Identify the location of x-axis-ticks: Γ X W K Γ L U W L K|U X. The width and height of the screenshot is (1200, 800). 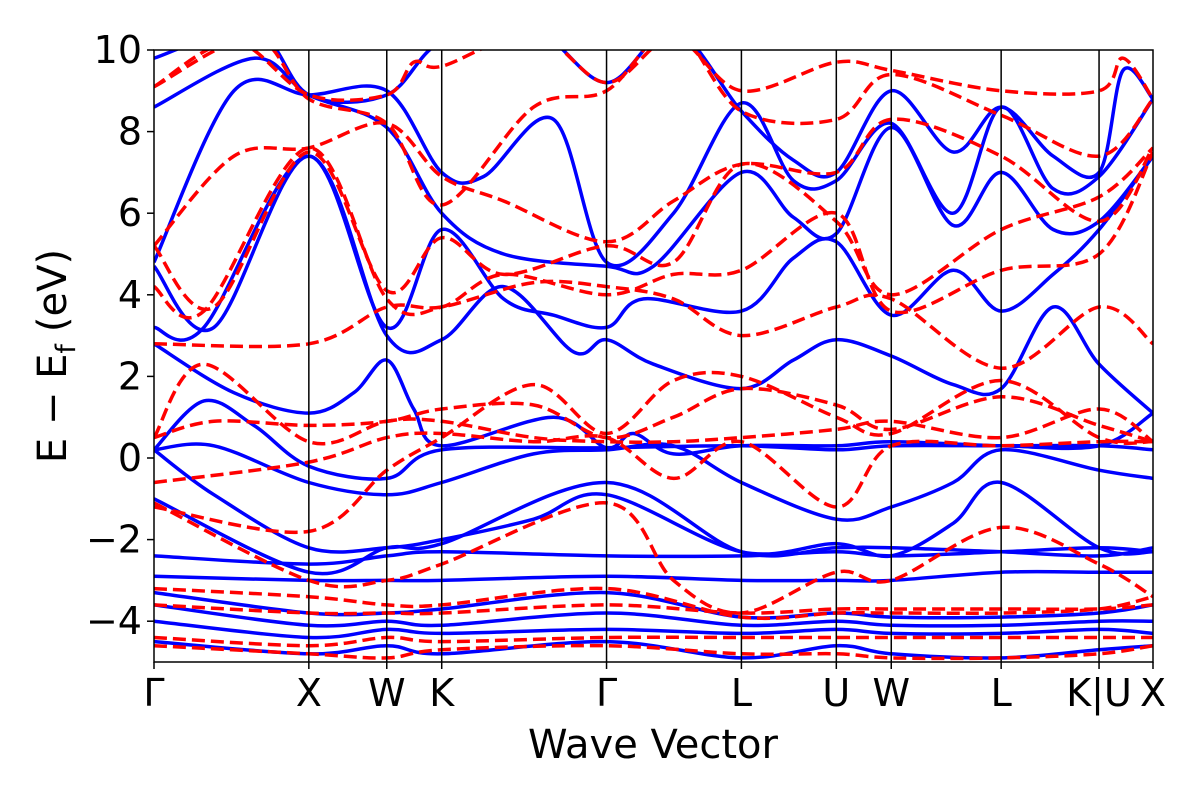
(654, 689).